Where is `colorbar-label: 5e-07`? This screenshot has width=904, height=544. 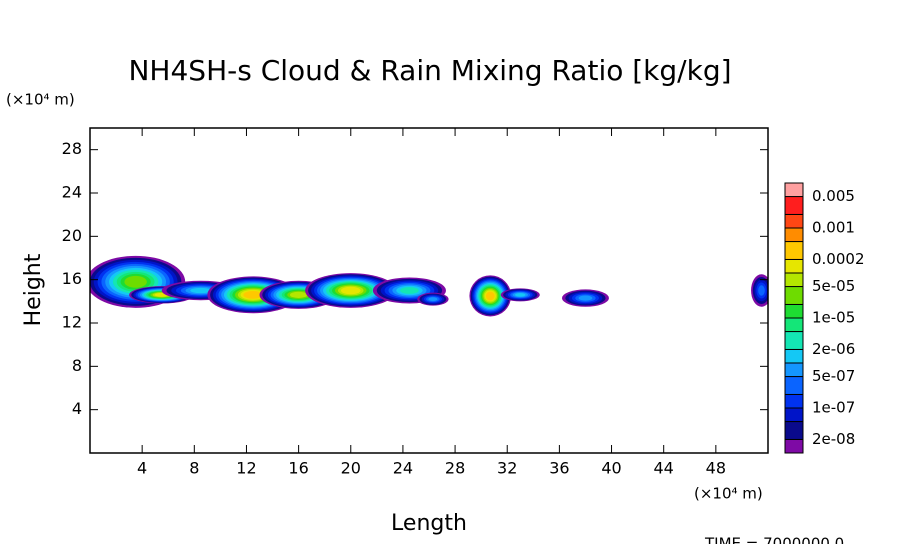
colorbar-label: 5e-07 is located at coordinates (833, 376).